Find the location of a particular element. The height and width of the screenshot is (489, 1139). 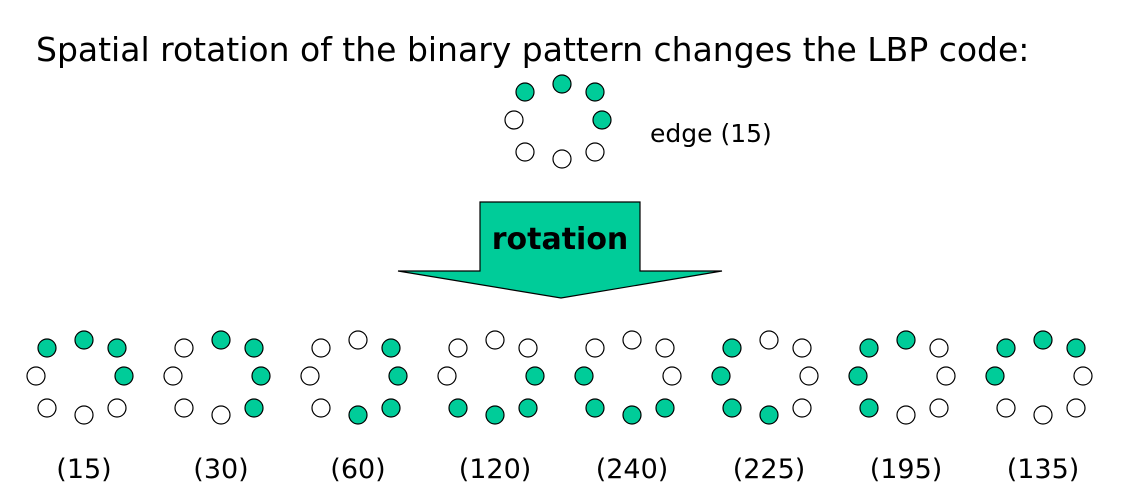

source-pattern is located at coordinates (558, 121).